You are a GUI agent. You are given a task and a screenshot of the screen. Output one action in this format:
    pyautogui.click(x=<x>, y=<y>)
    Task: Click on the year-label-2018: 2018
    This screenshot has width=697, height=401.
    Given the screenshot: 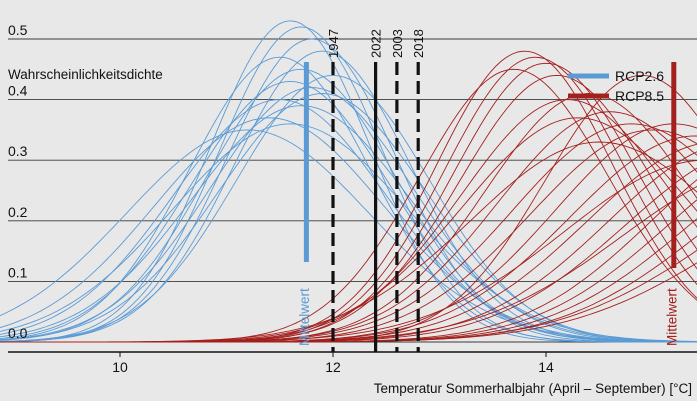 What is the action you would take?
    pyautogui.click(x=418, y=43)
    